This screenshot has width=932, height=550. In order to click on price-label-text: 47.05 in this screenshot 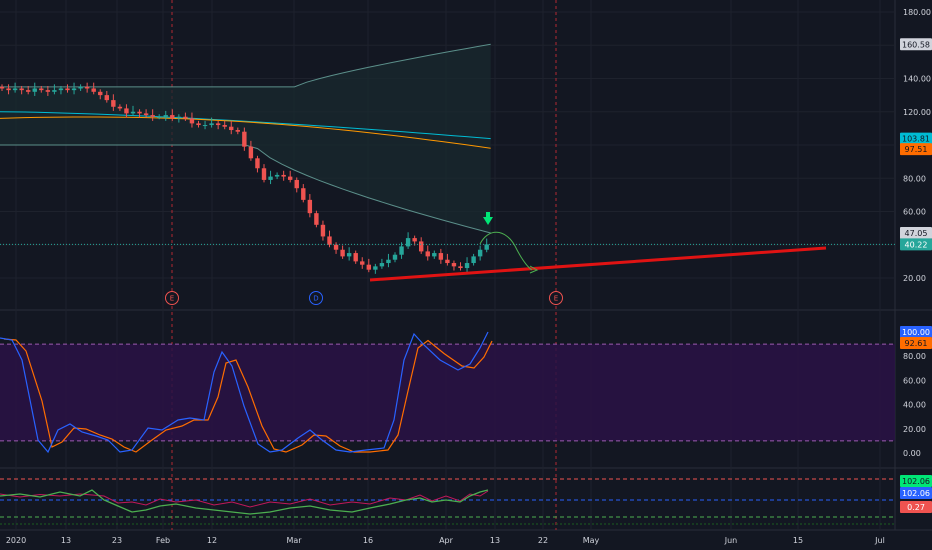, I will do `click(916, 233)`.